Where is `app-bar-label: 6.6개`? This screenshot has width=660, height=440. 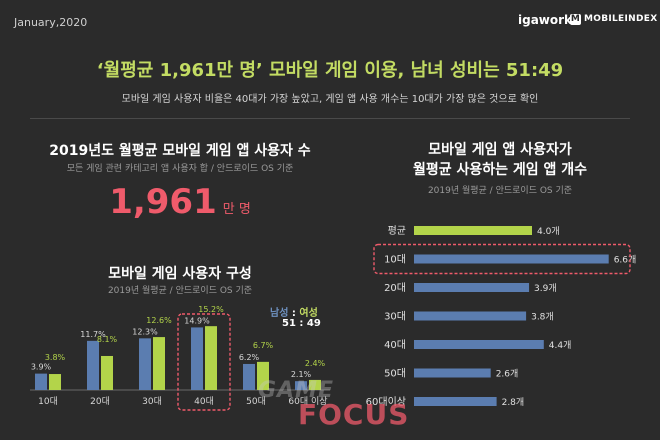 app-bar-label: 6.6개 is located at coordinates (625, 260).